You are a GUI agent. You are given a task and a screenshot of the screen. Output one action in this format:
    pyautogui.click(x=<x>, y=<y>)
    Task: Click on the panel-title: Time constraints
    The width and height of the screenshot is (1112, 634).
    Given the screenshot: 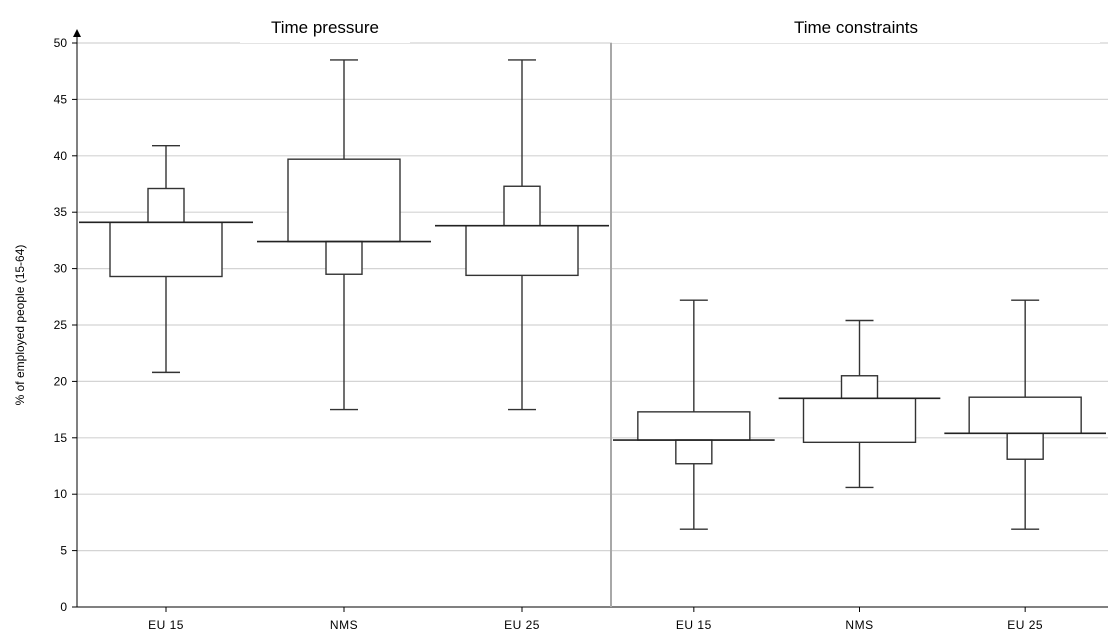 What is the action you would take?
    pyautogui.click(x=856, y=27)
    